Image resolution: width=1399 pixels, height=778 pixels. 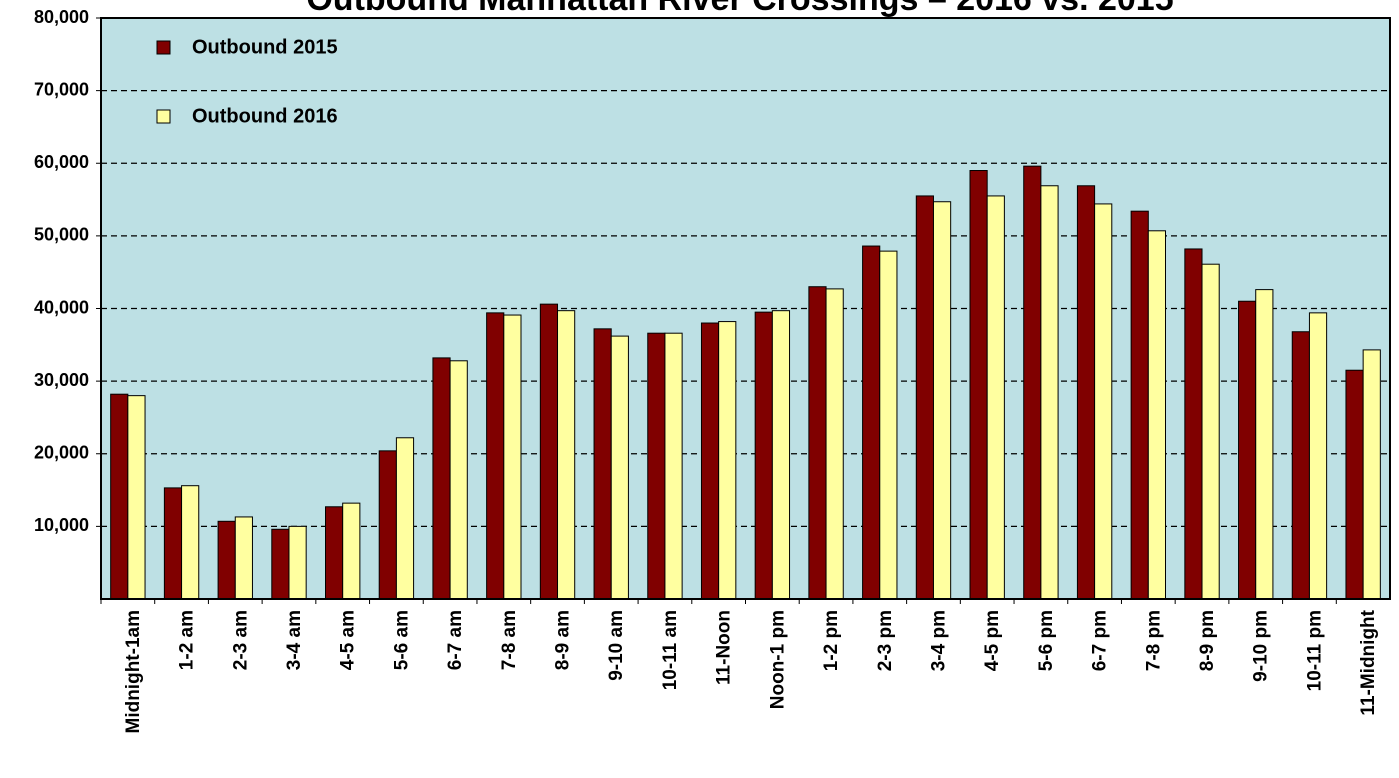 What do you see at coordinates (61, 453) in the screenshot?
I see `y-tick-label: 20,000` at bounding box center [61, 453].